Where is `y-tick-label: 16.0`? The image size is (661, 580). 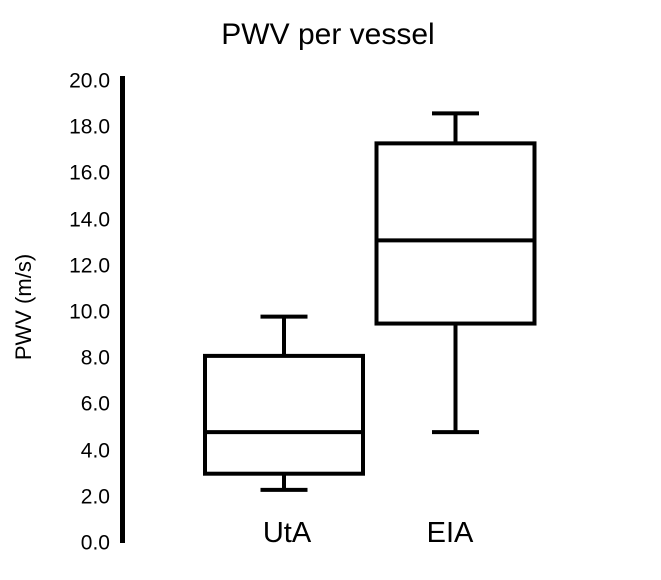
y-tick-label: 16.0 is located at coordinates (89, 173).